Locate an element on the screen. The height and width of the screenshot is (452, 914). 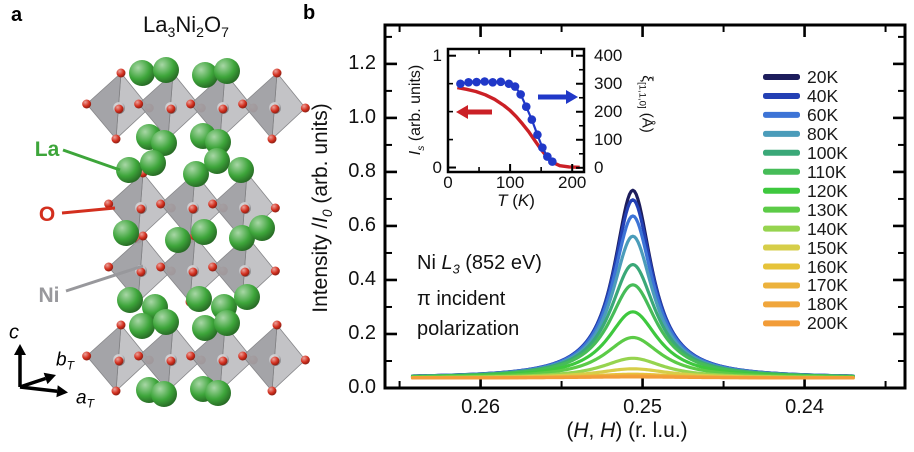
la-atom-label: La is located at coordinates (47, 149).